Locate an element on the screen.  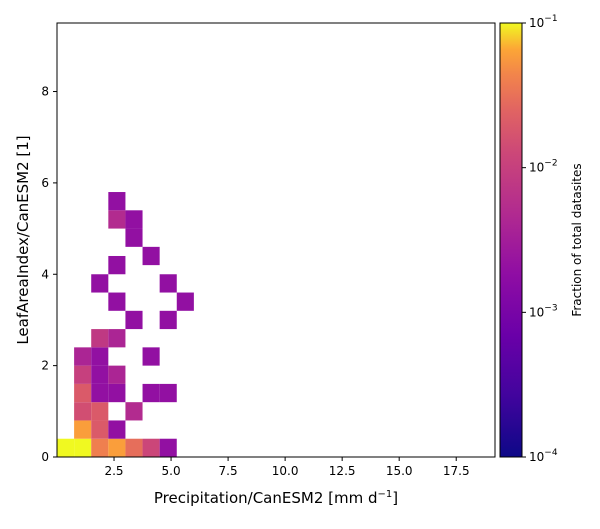
colorbar-tick-label: 10⁻² is located at coordinates (543, 167).